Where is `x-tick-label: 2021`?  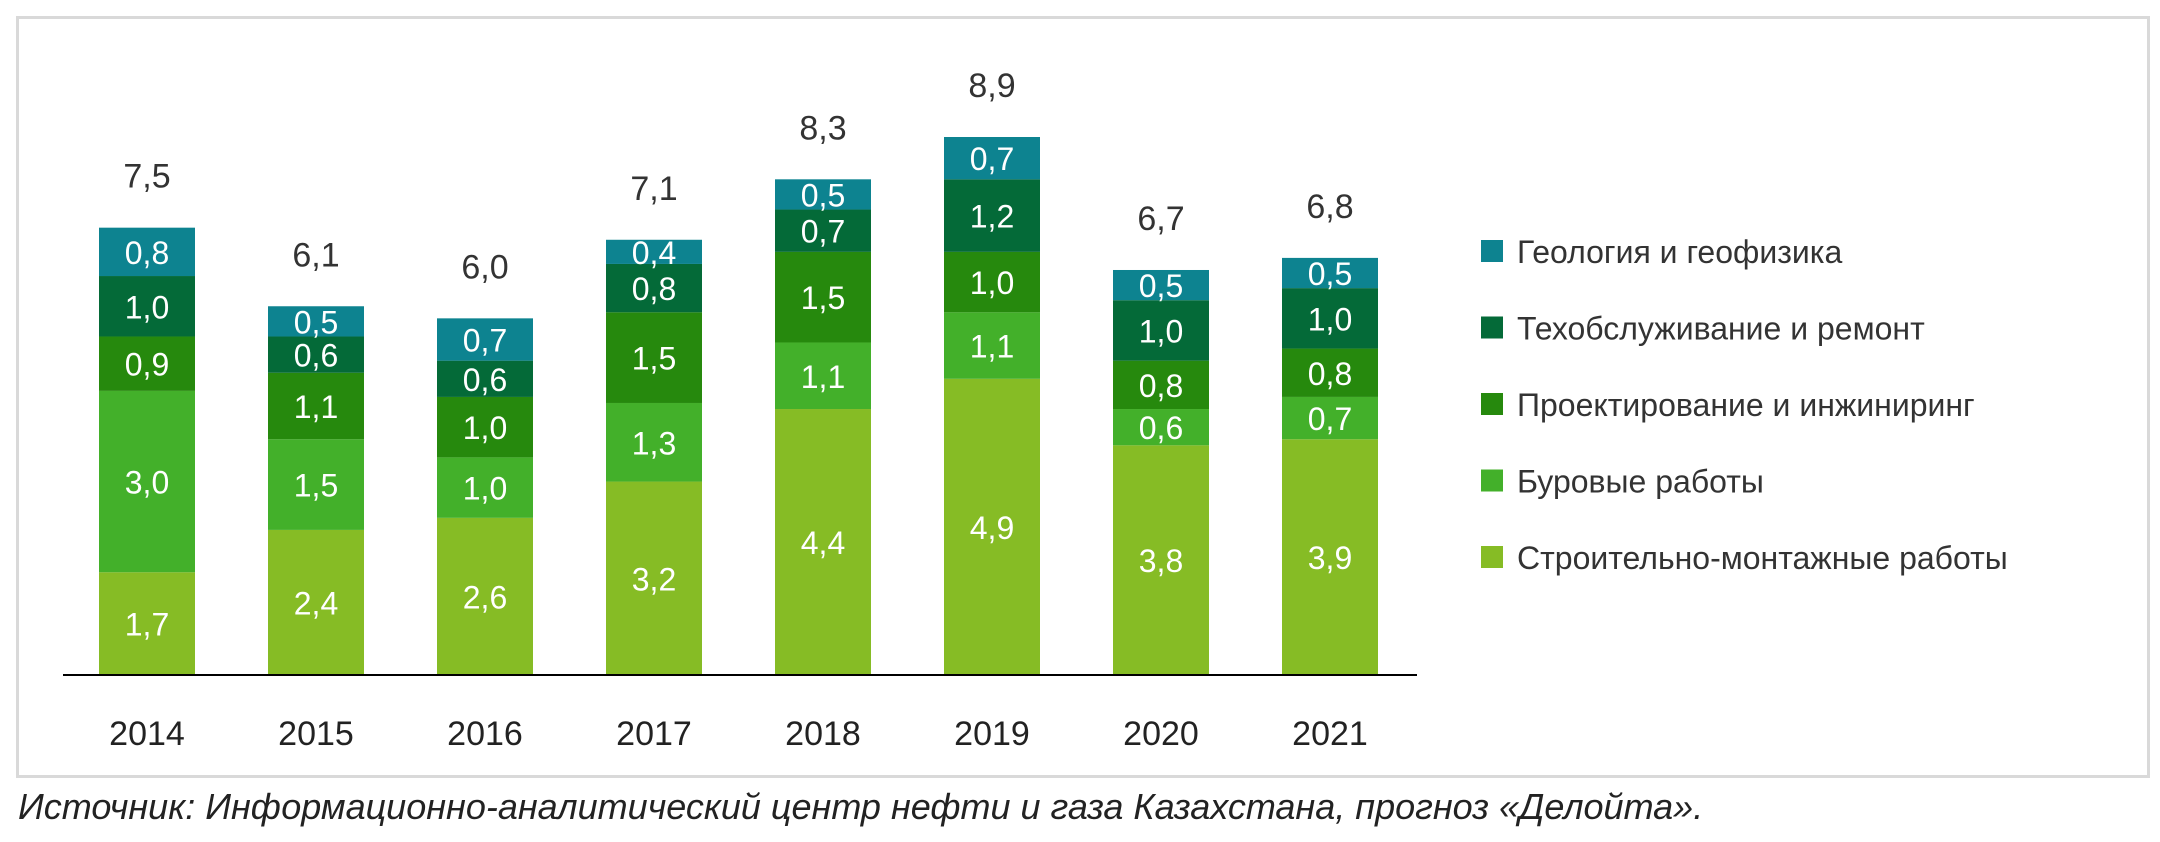 x-tick-label: 2021 is located at coordinates (1330, 734).